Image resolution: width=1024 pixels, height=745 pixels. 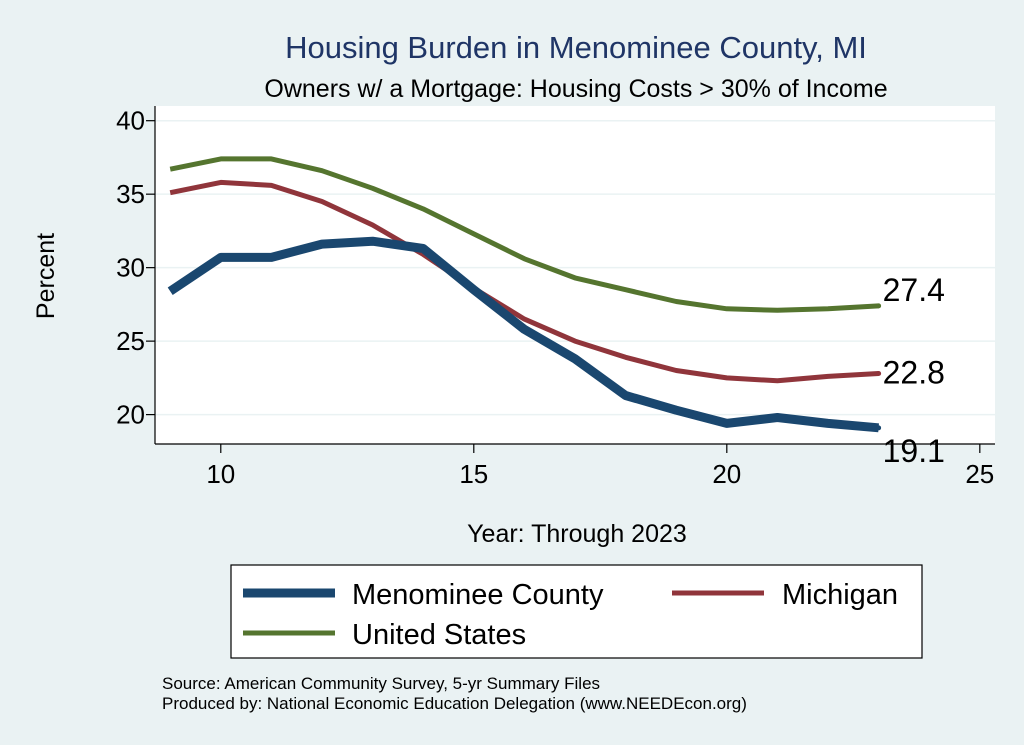 I want to click on x-tick-label-10: 10, so click(x=220, y=474).